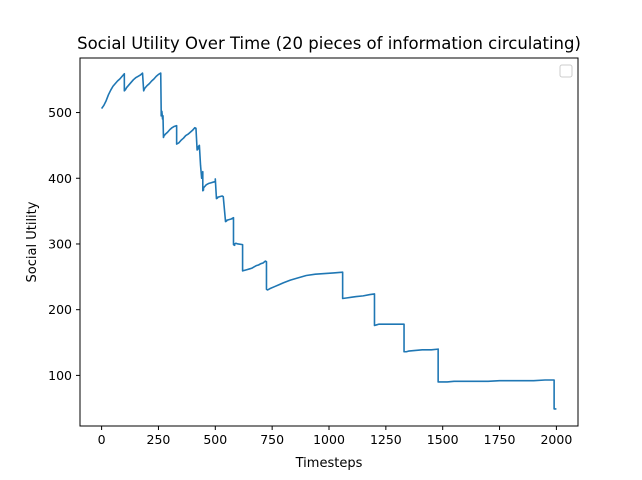 This screenshot has width=642, height=480. What do you see at coordinates (32, 241) in the screenshot?
I see `y-axis-label: Social Utility` at bounding box center [32, 241].